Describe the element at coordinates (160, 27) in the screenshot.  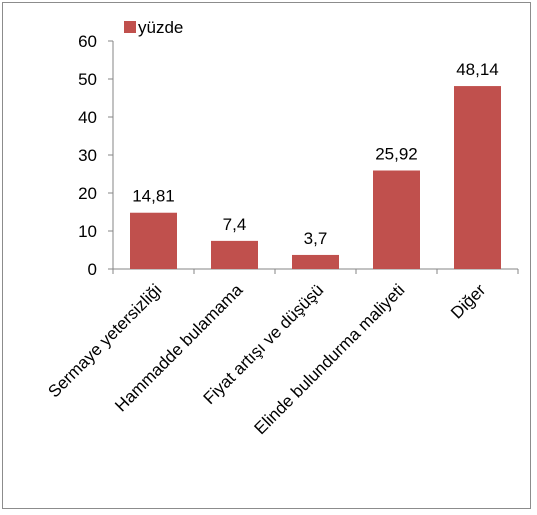
I see `legend-label: yüzde` at that location.